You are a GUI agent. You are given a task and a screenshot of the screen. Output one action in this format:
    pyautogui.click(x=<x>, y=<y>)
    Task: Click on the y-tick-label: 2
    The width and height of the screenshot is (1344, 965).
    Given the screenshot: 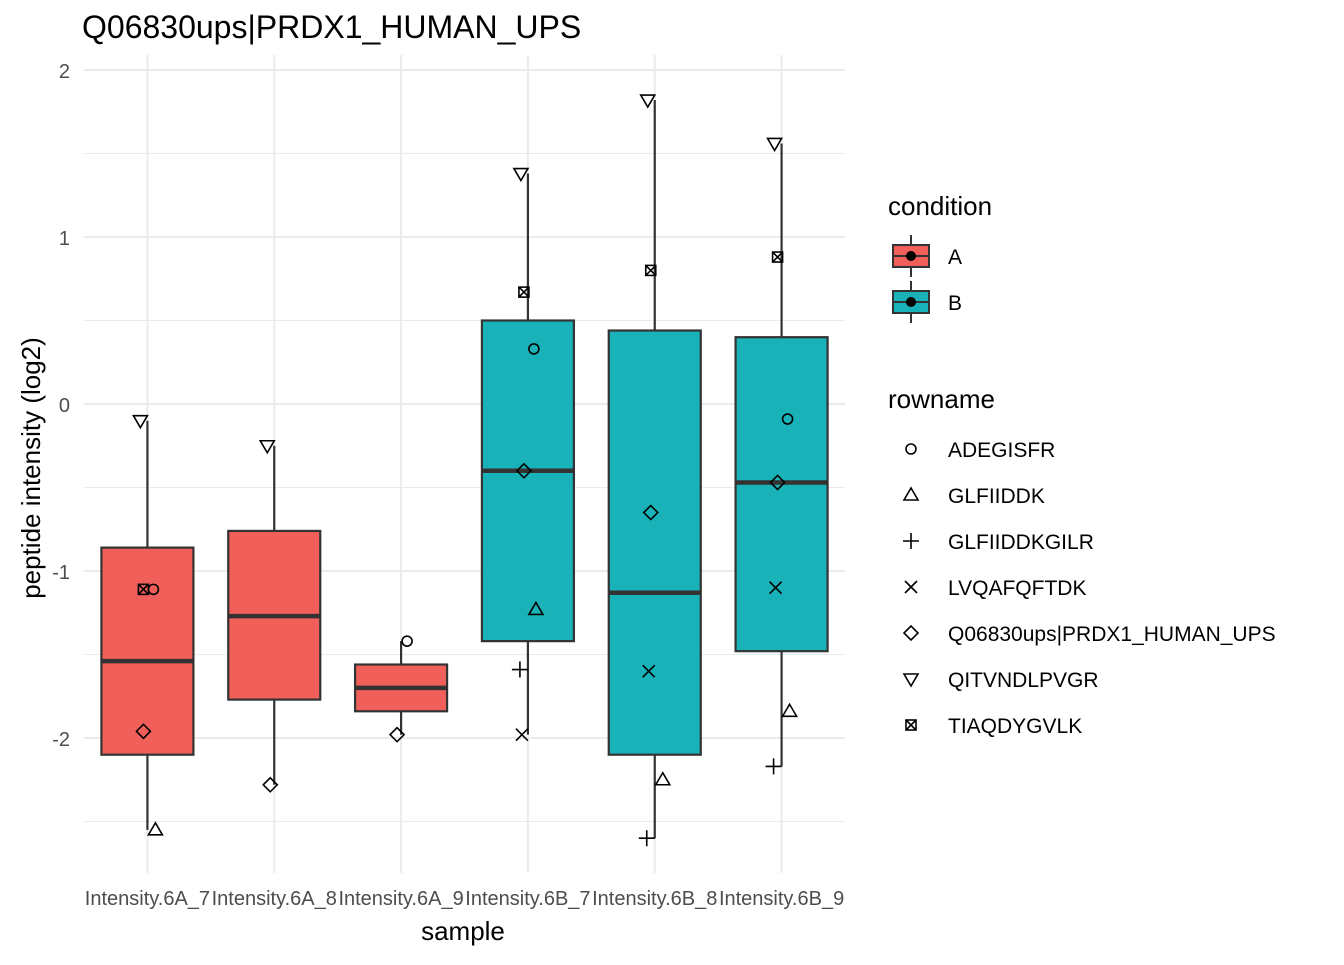 What is the action you would take?
    pyautogui.click(x=64, y=72)
    